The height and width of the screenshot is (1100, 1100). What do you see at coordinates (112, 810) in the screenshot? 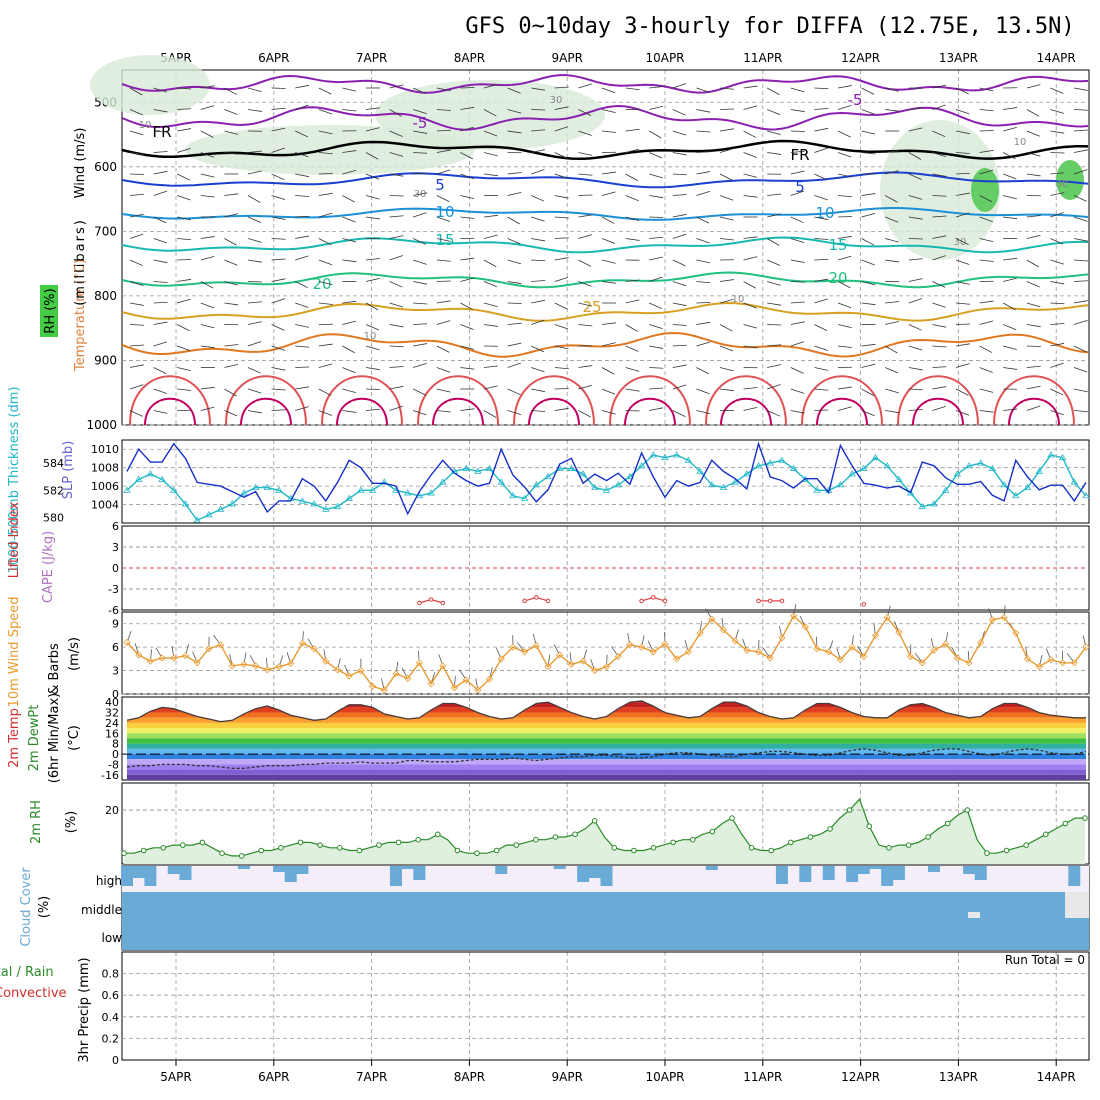
I see `rh-tick: 20` at bounding box center [112, 810].